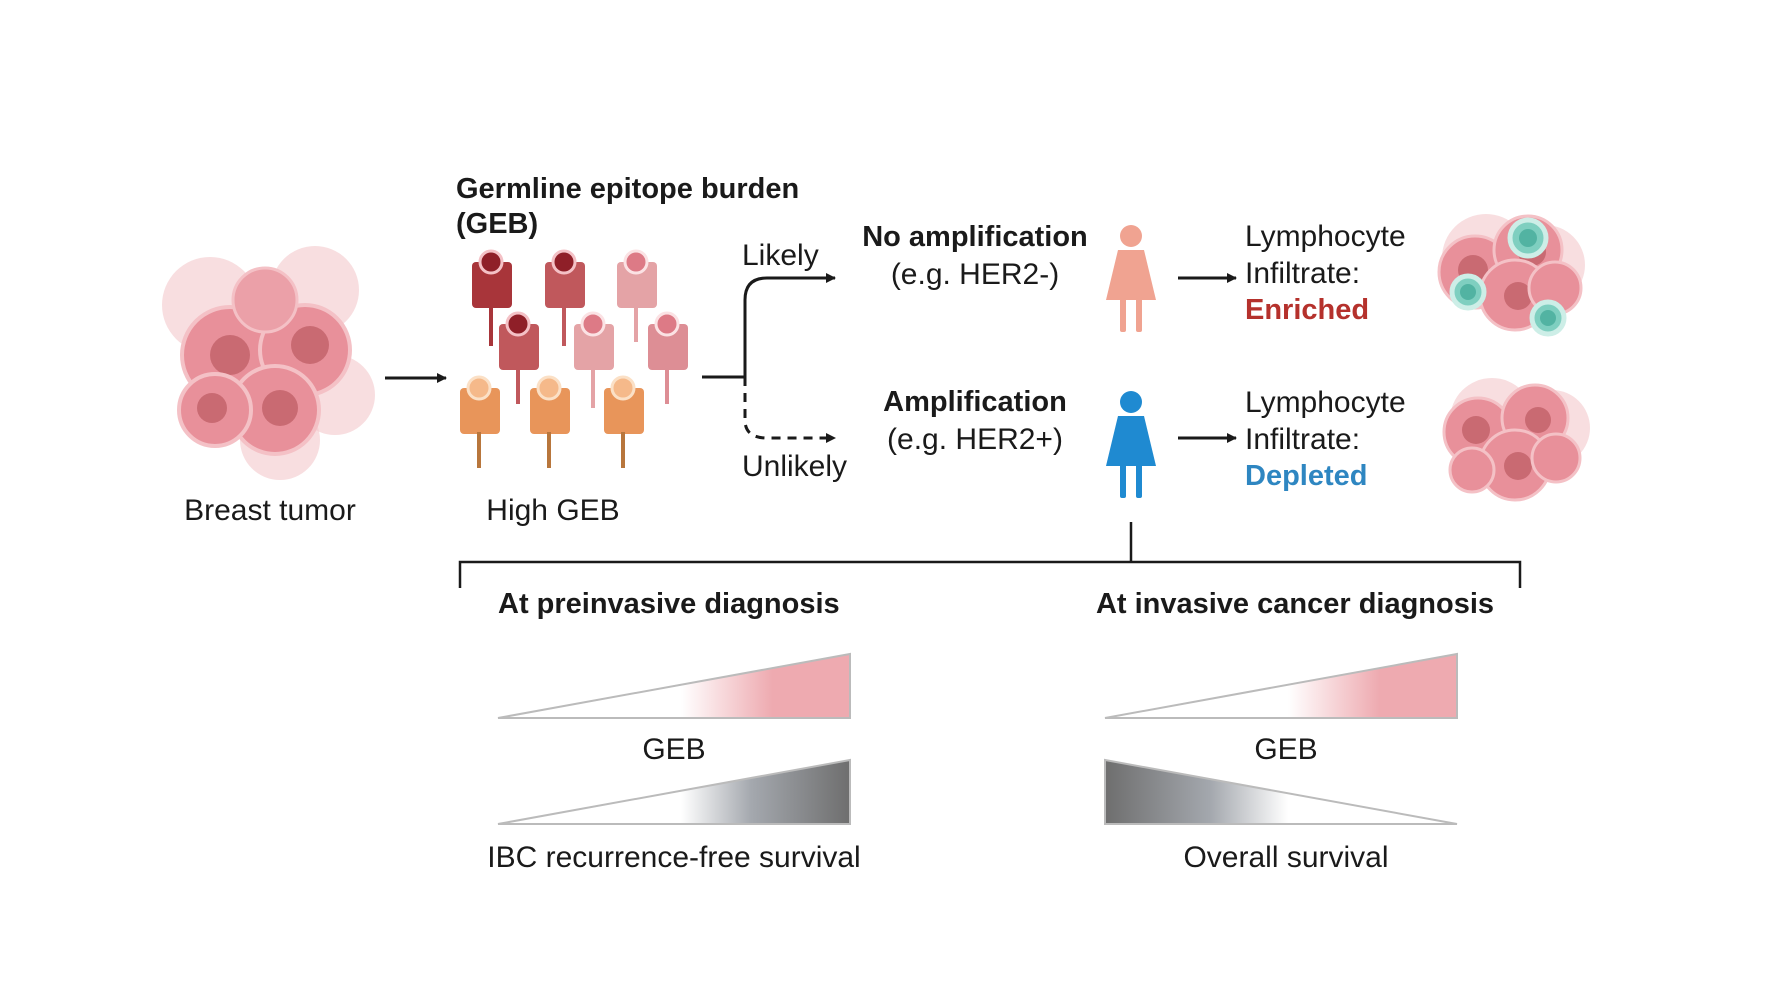 The width and height of the screenshot is (1788, 988). I want to click on high-geb-label: High GEB, so click(552, 510).